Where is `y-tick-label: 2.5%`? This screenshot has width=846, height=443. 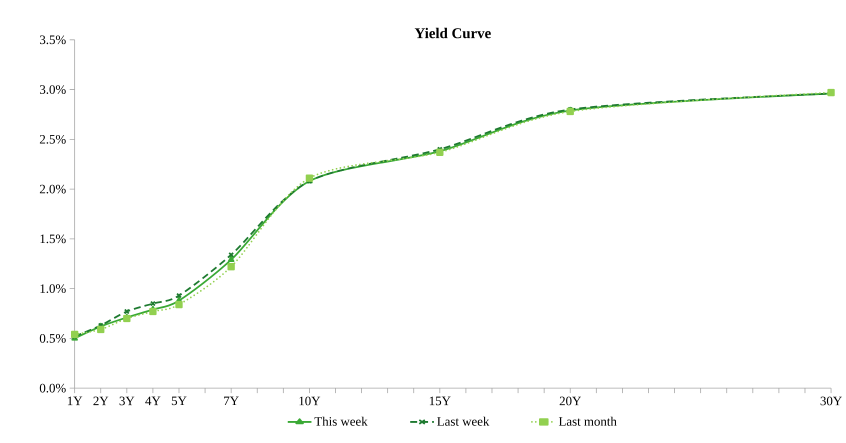 y-tick-label: 2.5% is located at coordinates (53, 139).